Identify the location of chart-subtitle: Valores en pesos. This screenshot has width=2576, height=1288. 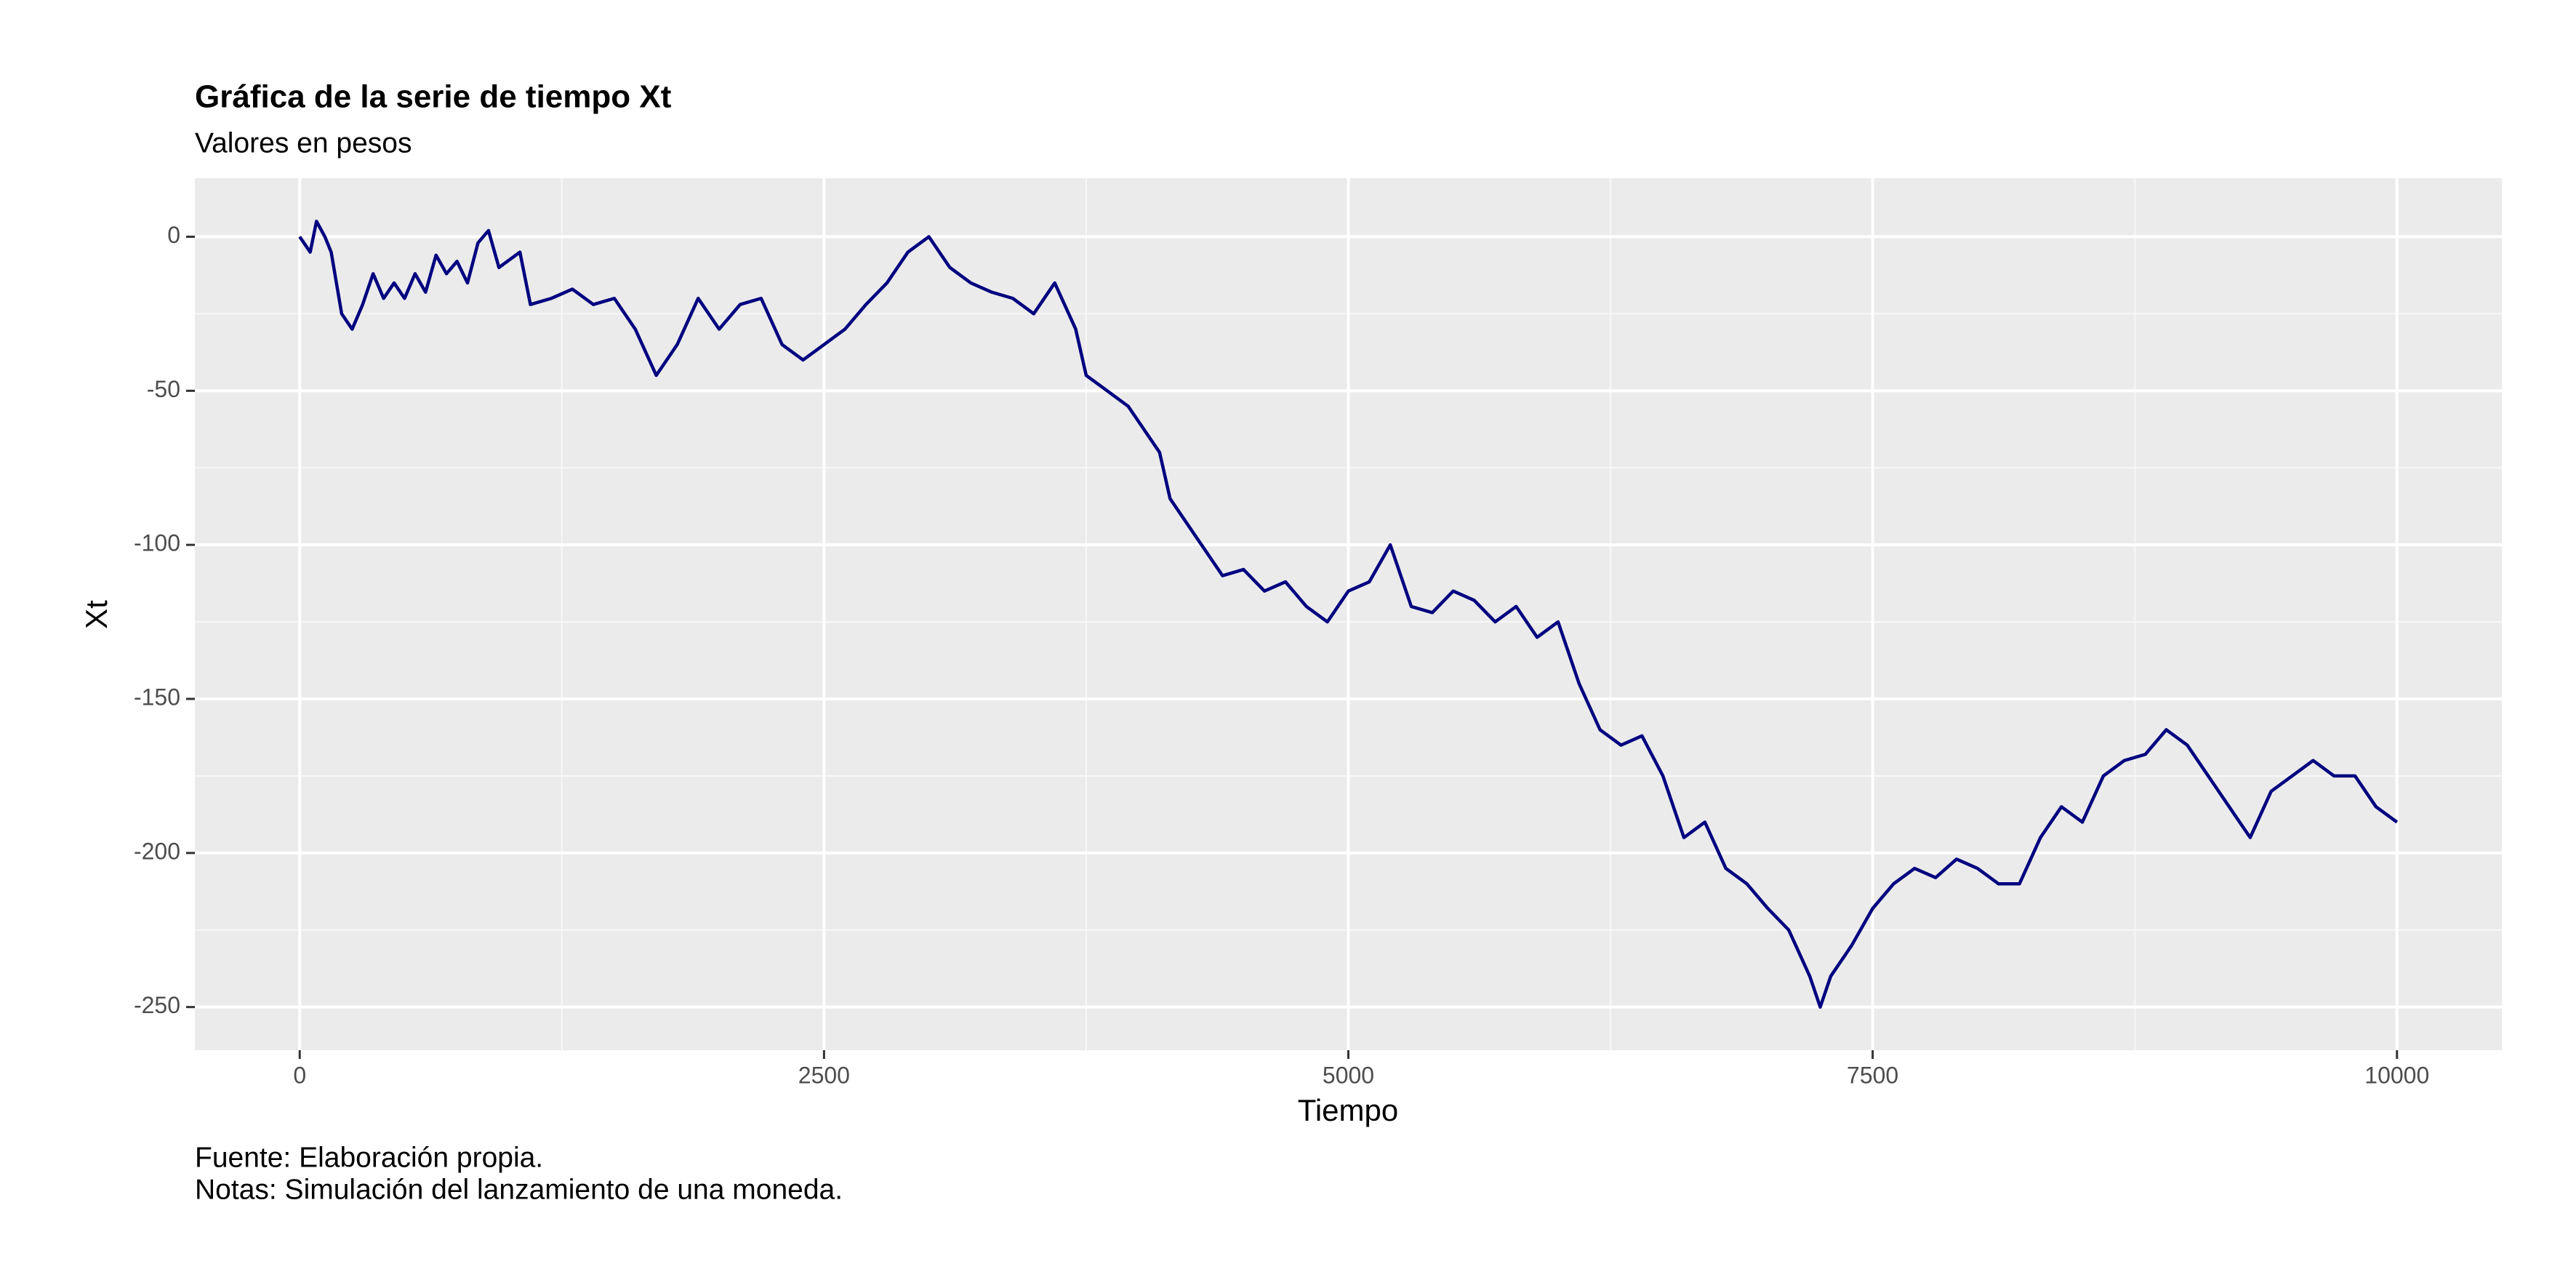
(303, 143).